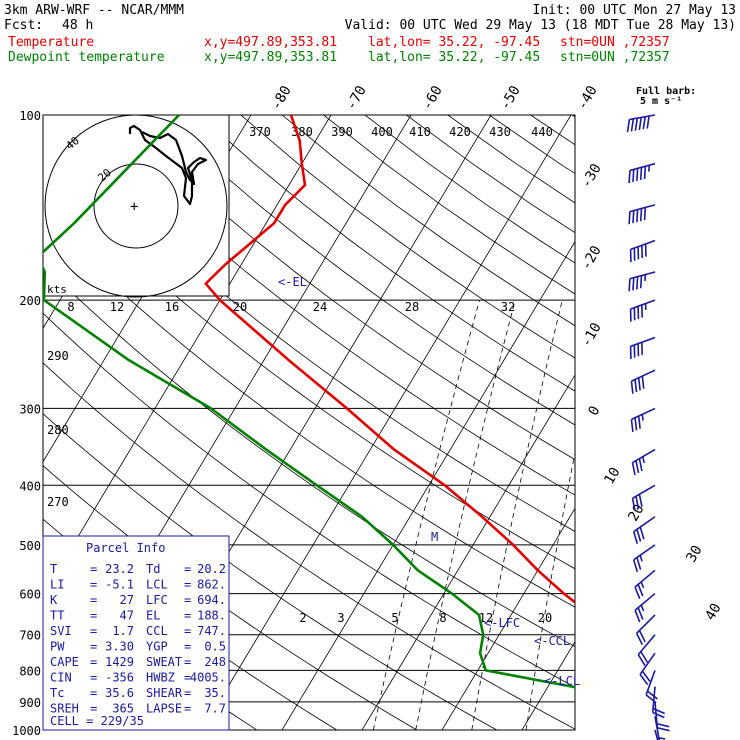 The height and width of the screenshot is (740, 740). What do you see at coordinates (86, 57) in the screenshot?
I see `legend-dewpoint-name: Dewpoint temperature` at bounding box center [86, 57].